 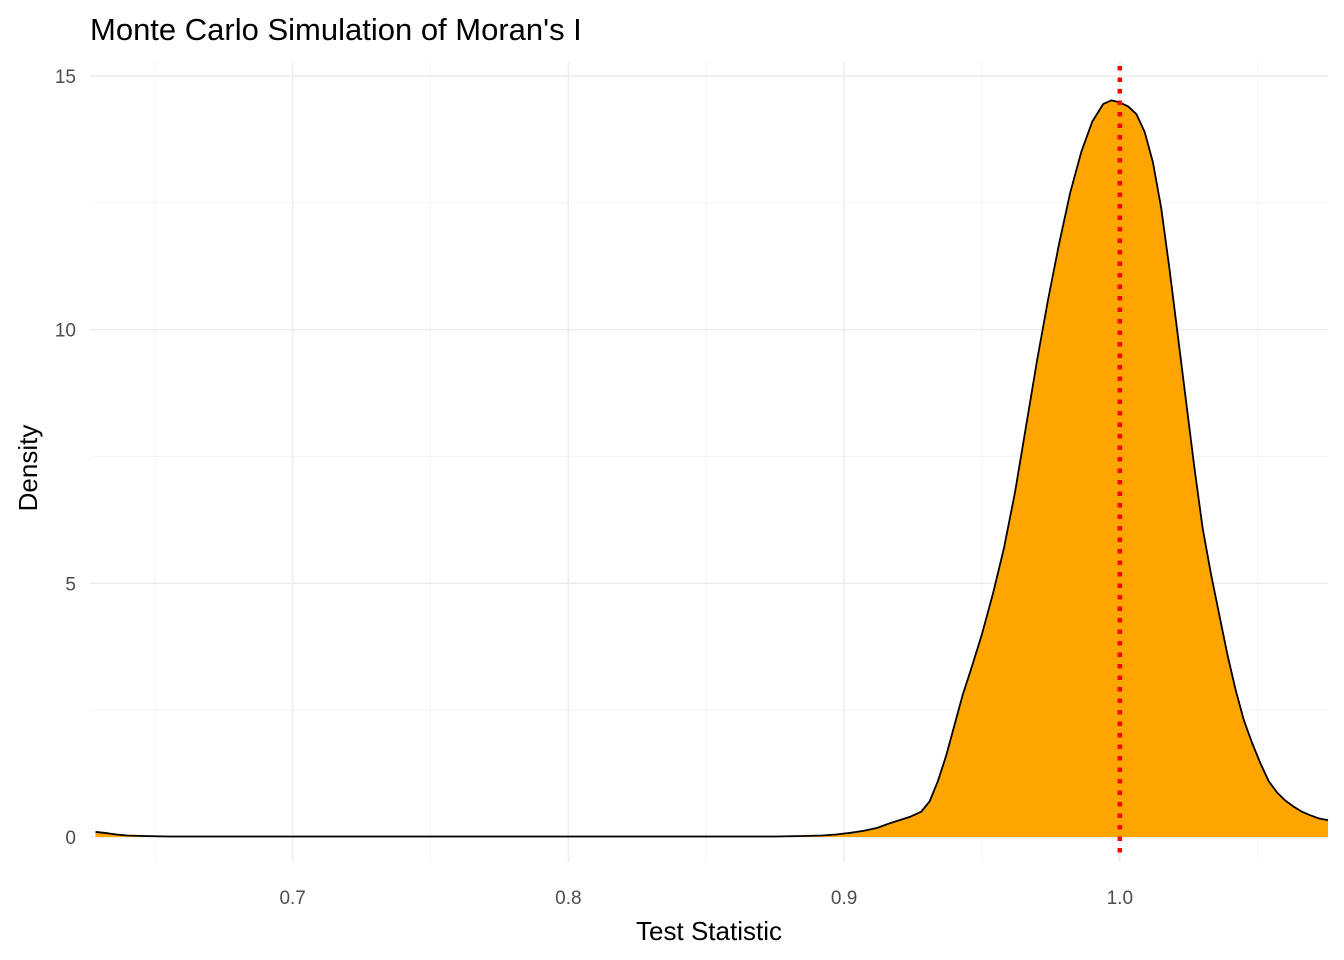 I want to click on x-tick-label-0: 0.7, so click(x=292, y=898).